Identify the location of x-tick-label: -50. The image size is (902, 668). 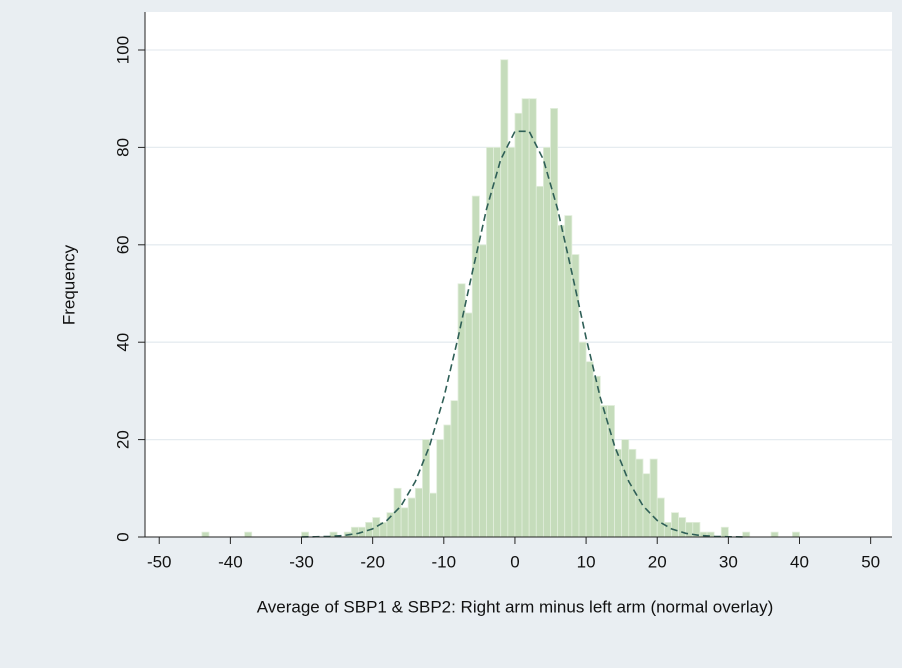
(159, 561).